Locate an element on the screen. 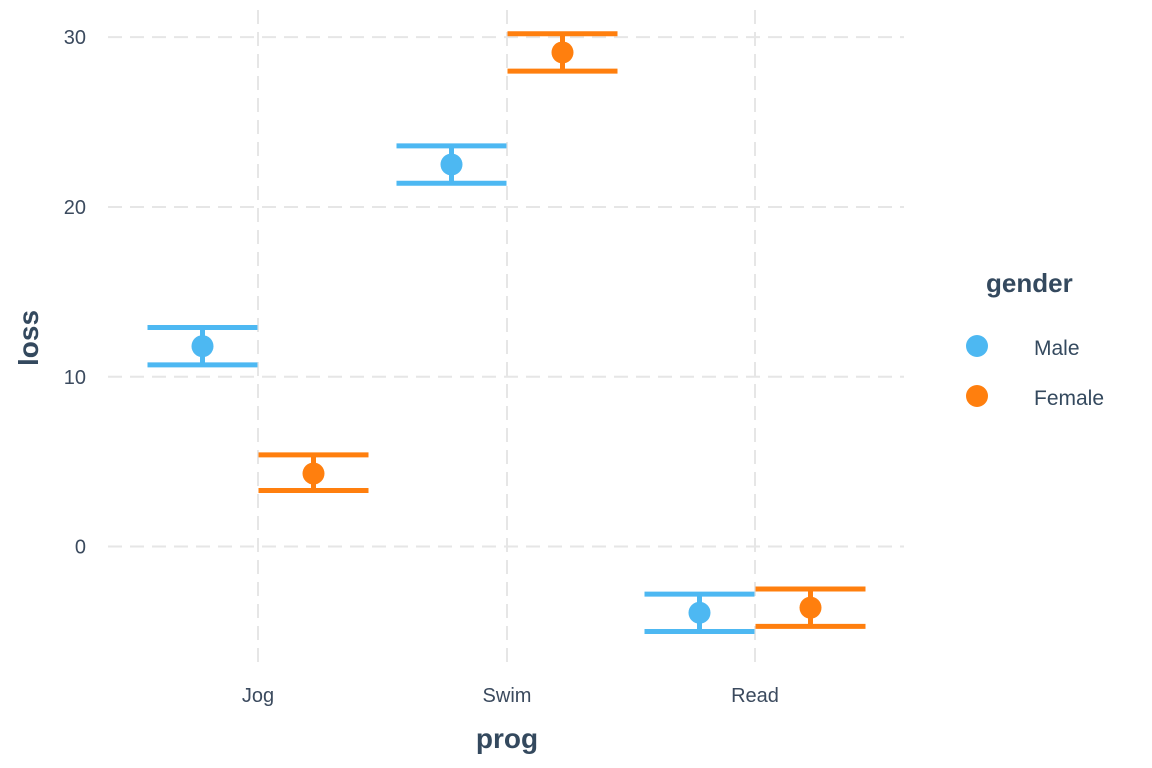 The height and width of the screenshot is (768, 1152). legend-label: Female is located at coordinates (1069, 398).